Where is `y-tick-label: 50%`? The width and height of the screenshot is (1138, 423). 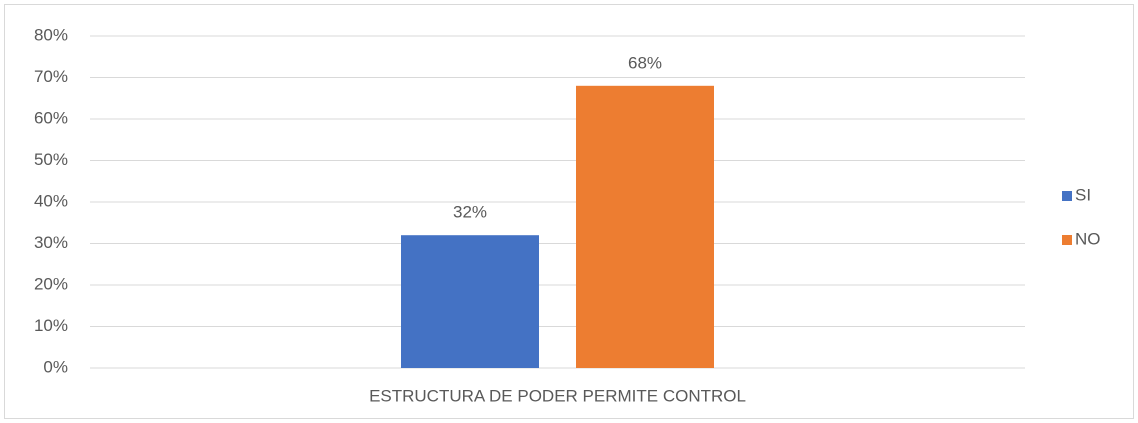
y-tick-label: 50% is located at coordinates (51, 159).